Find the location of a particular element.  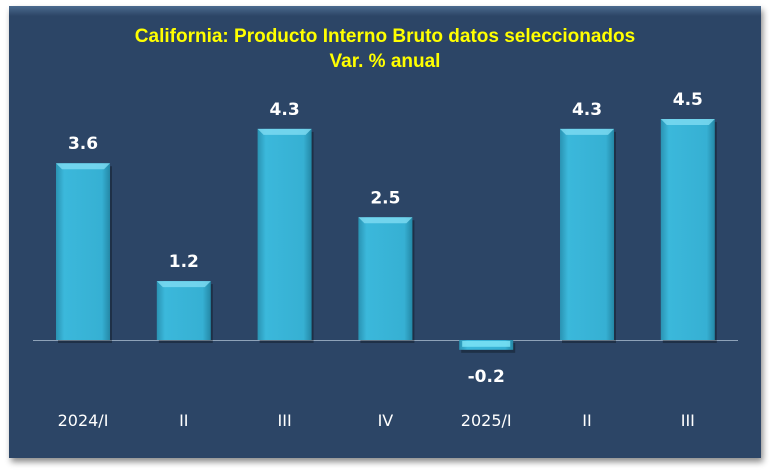

category-label: 2025/I is located at coordinates (486, 420).